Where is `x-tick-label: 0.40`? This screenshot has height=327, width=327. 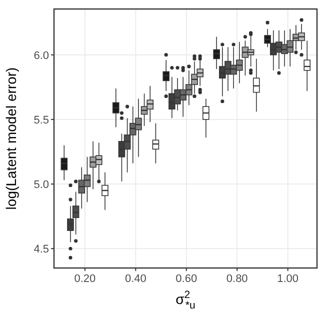
x-tick-label: 0.40 is located at coordinates (135, 279).